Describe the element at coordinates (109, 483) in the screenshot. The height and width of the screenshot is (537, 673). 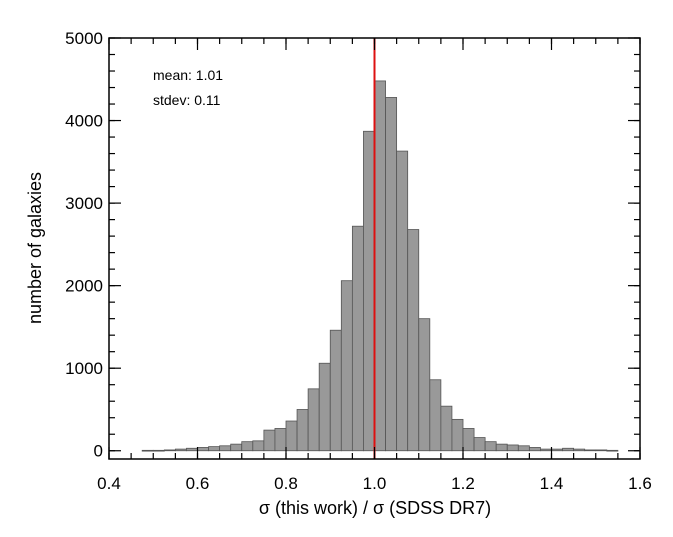
I see `x-tick-label: 0.4` at that location.